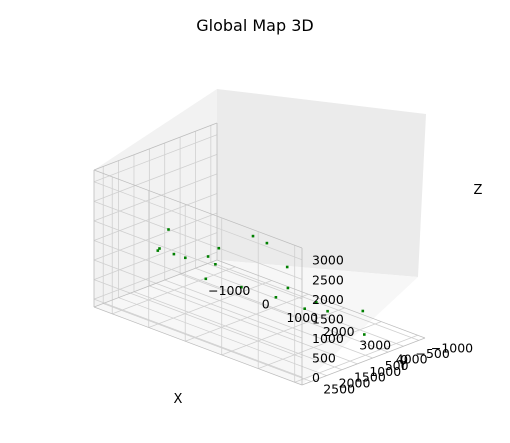  I want to click on z-tick-label: 1000, so click(328, 338).